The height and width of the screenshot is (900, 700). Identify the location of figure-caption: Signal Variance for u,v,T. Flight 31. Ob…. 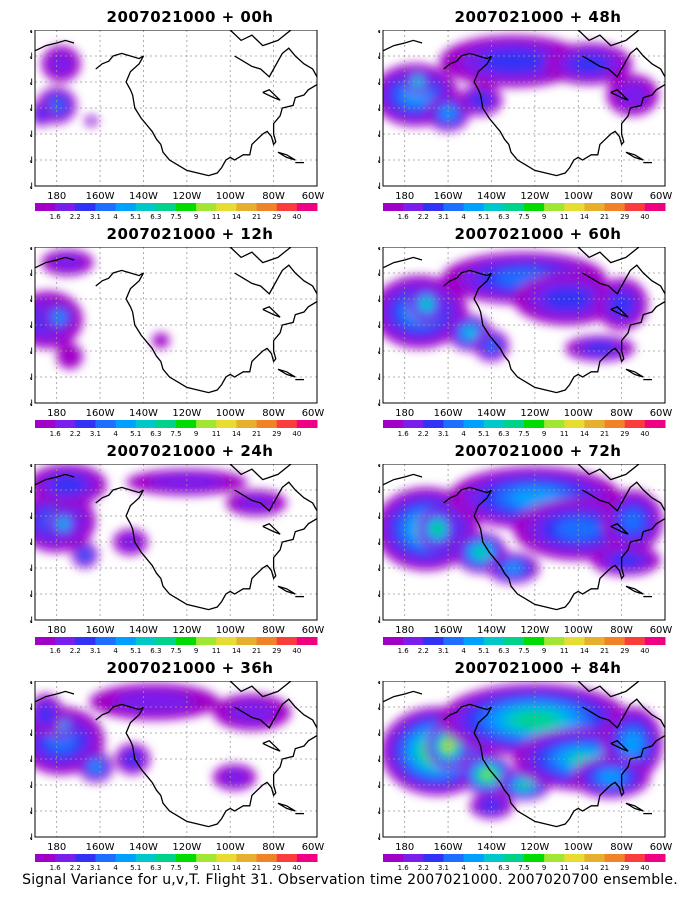
(350, 880).